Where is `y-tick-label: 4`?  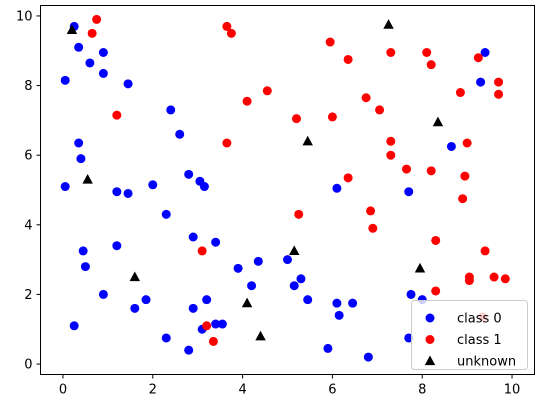 y-tick-label: 4 is located at coordinates (28, 225).